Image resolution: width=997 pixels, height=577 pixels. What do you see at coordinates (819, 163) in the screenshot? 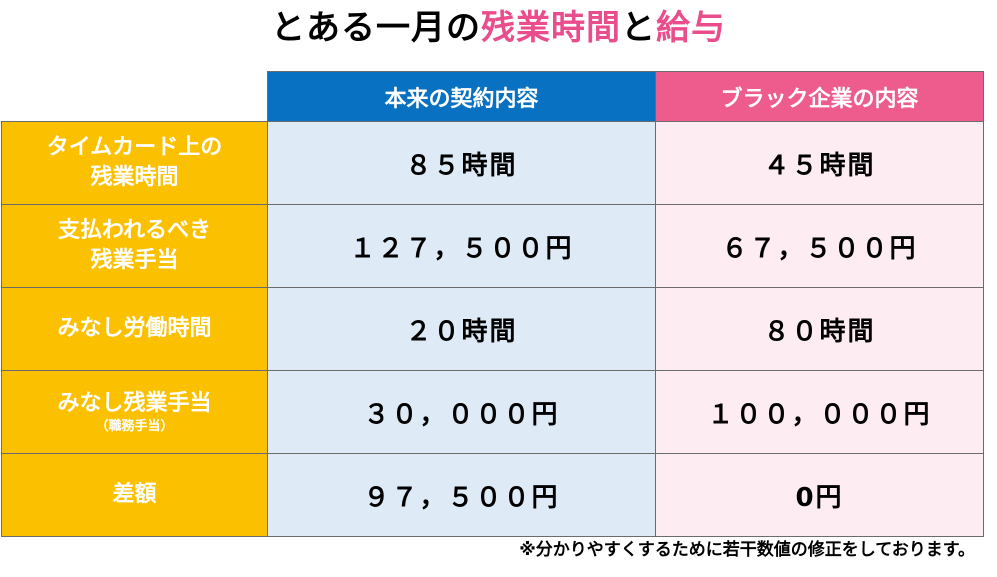
I see `value-cell-black-company: ４５時間` at bounding box center [819, 163].